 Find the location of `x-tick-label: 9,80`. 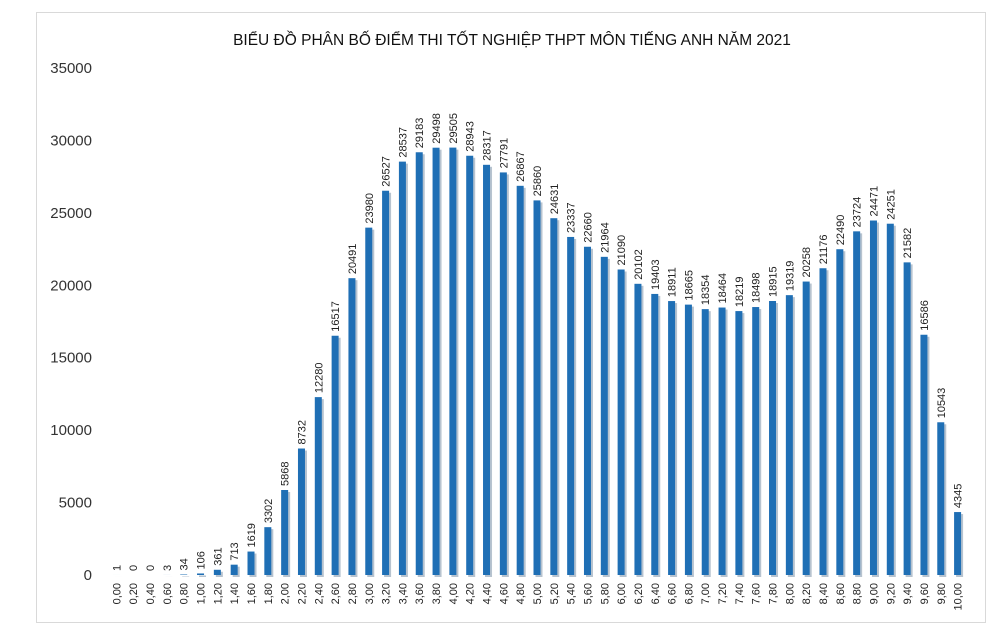

x-tick-label: 9,80 is located at coordinates (942, 593).